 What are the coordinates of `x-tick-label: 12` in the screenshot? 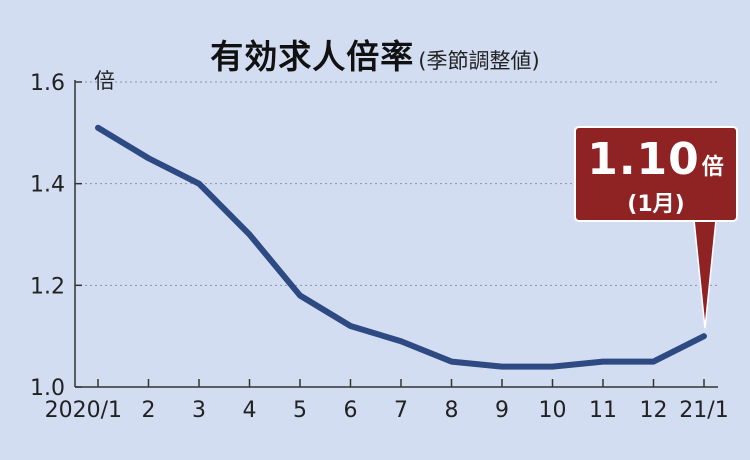 It's located at (654, 410).